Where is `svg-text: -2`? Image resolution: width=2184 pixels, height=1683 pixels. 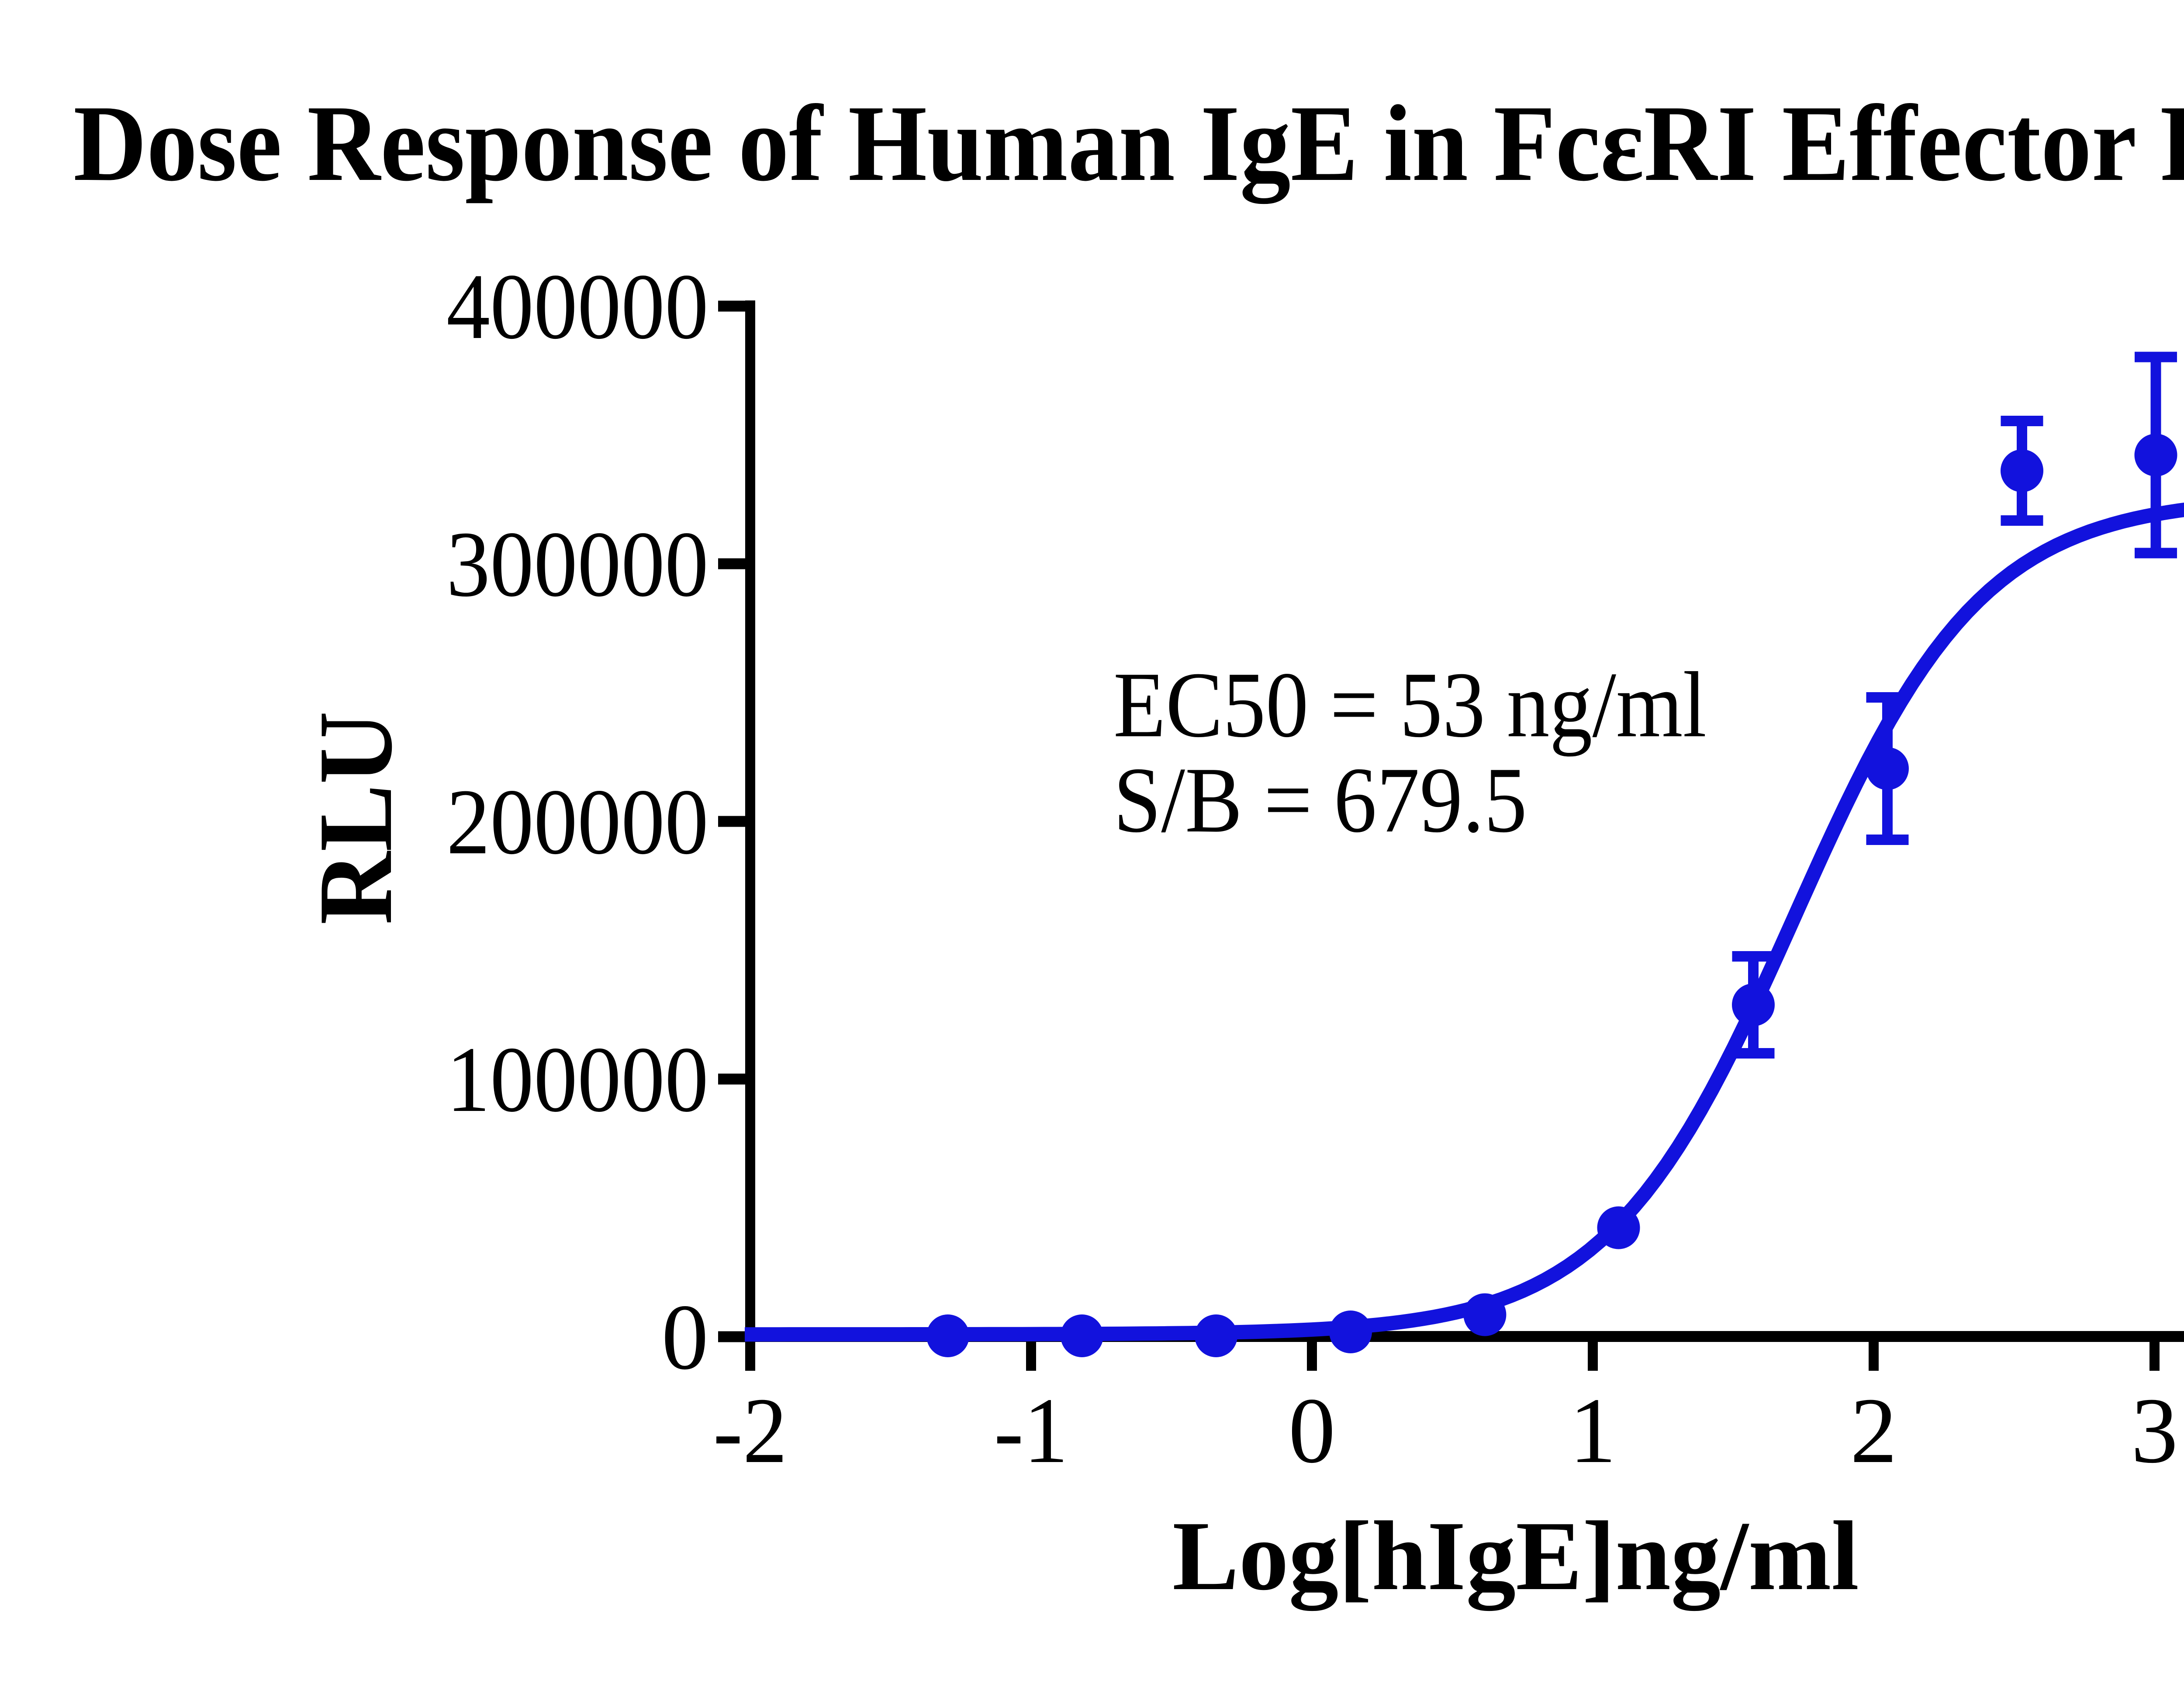
svg-text: -2 is located at coordinates (750, 1430).